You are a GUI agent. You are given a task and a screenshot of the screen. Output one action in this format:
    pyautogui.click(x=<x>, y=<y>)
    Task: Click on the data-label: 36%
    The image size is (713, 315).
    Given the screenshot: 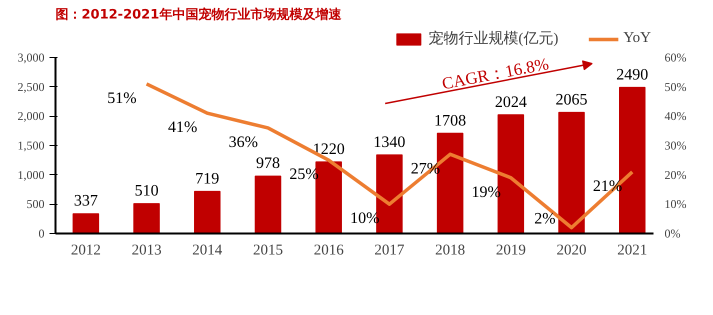 What is the action you would take?
    pyautogui.click(x=243, y=142)
    